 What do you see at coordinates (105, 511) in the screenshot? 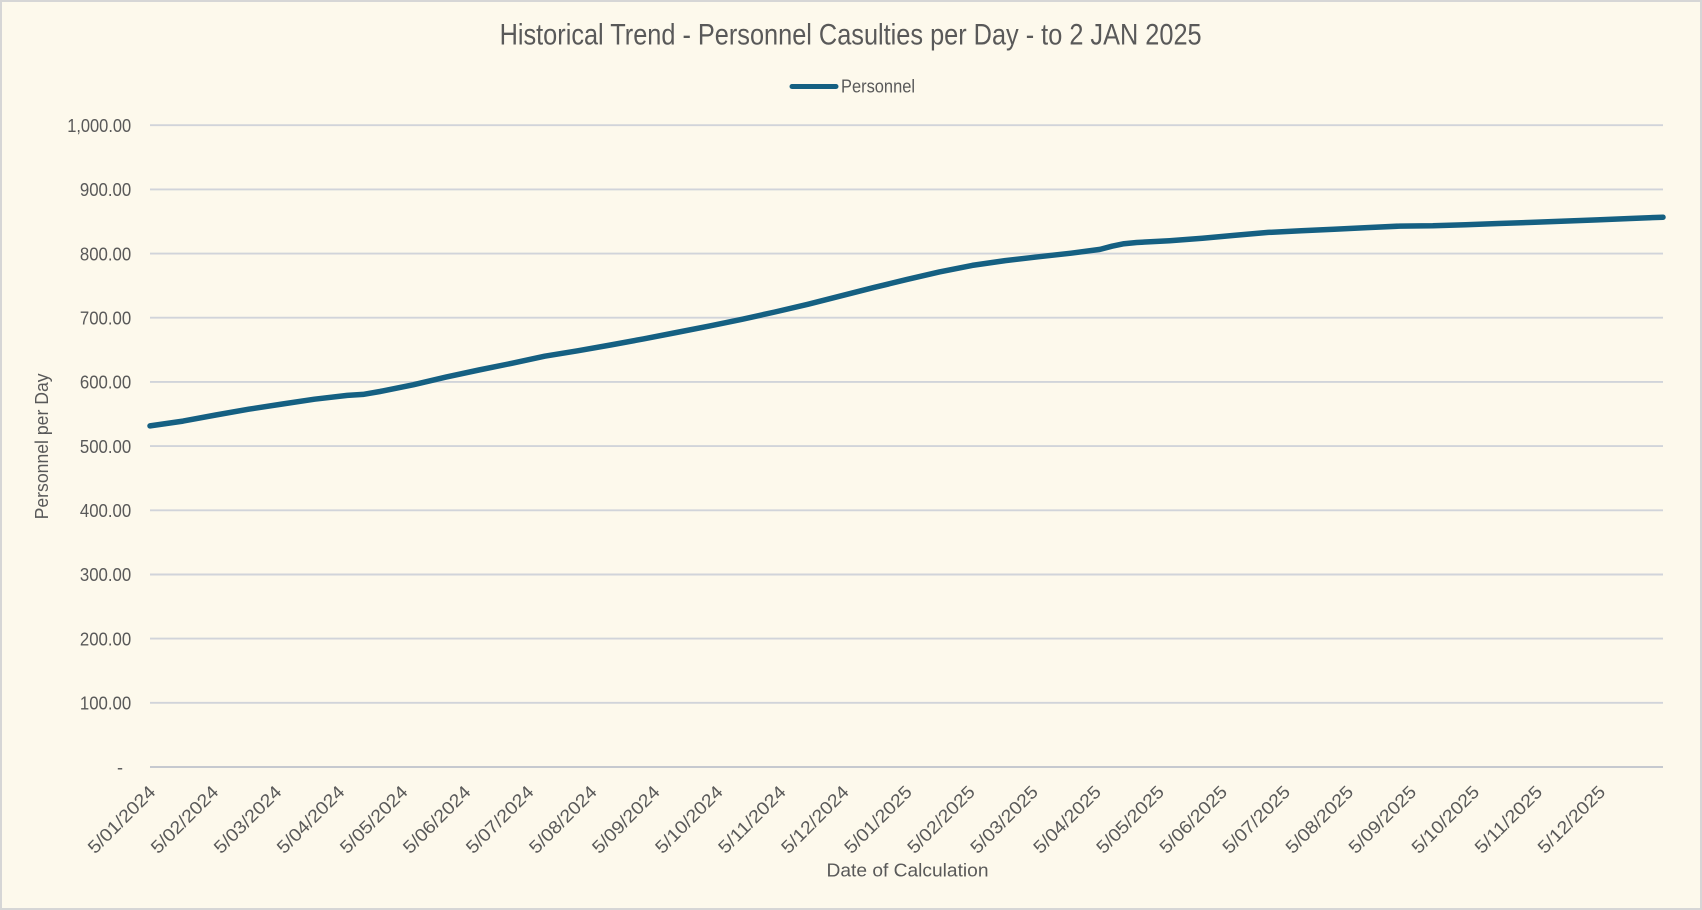
I see `svg-text: 400.00` at bounding box center [105, 511].